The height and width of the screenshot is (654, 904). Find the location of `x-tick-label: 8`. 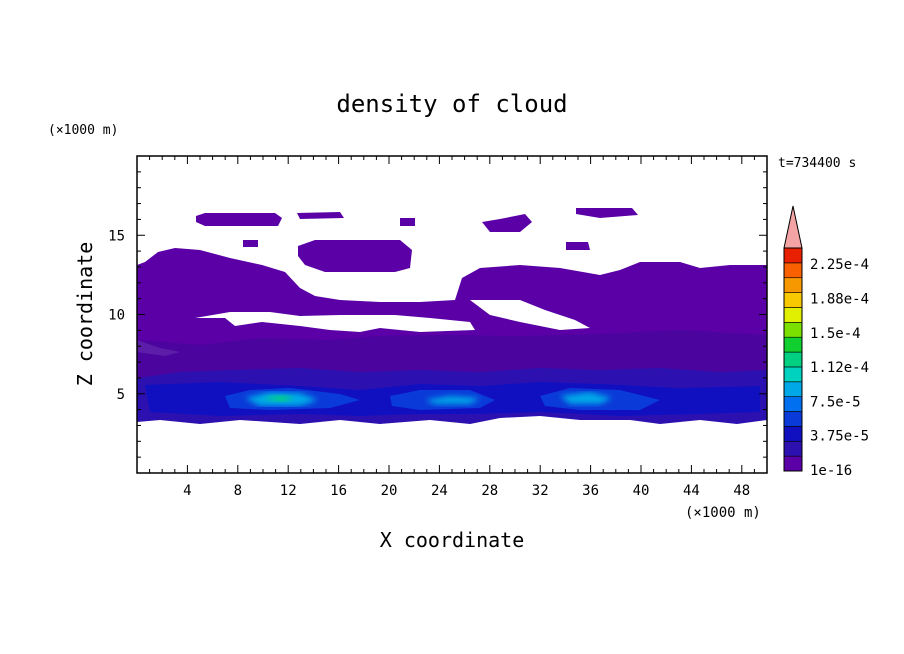

x-tick-label: 8 is located at coordinates (238, 491).